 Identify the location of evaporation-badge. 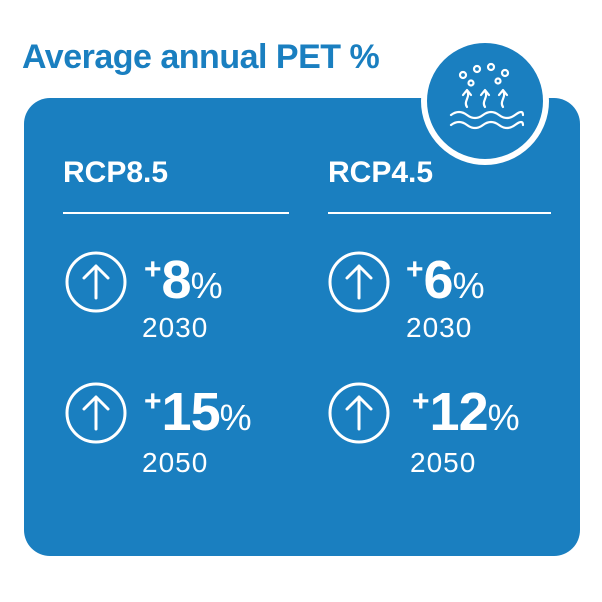
(485, 101).